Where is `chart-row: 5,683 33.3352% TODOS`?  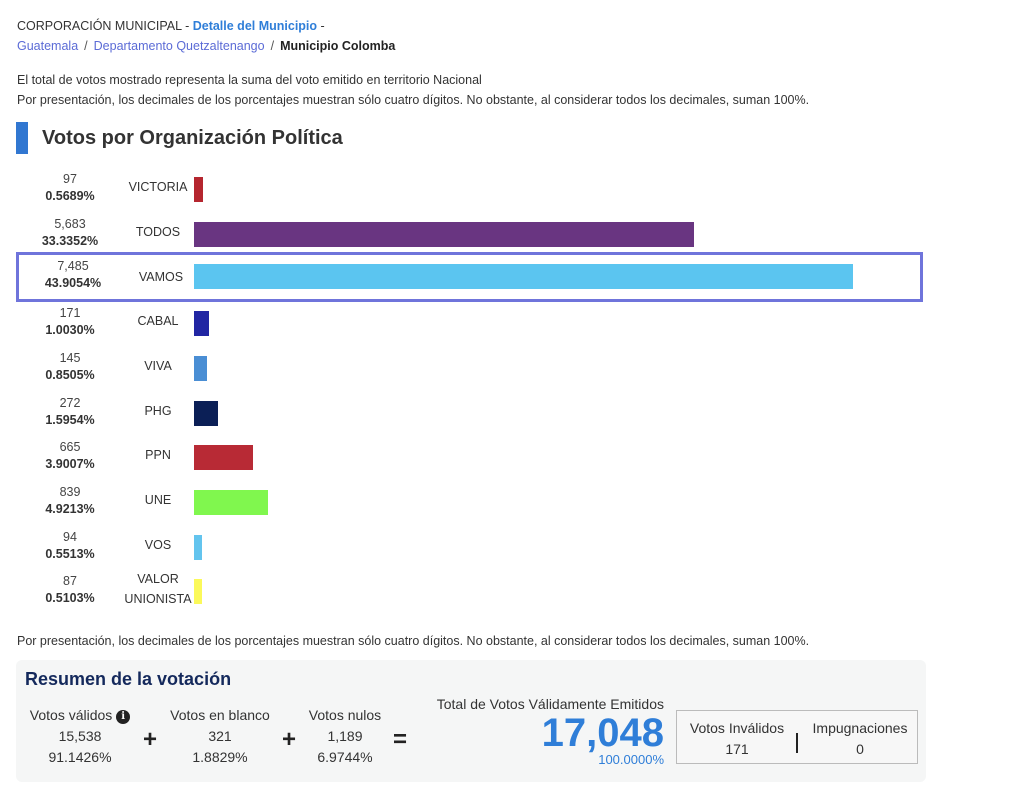
chart-row: 5,683 33.3352% TODOS is located at coordinates (512, 232).